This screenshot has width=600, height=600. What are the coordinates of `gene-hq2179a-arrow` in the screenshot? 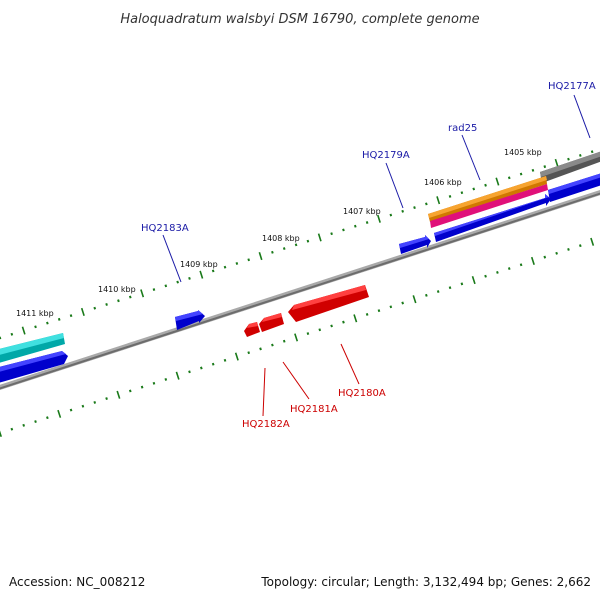 It's located at (415, 244).